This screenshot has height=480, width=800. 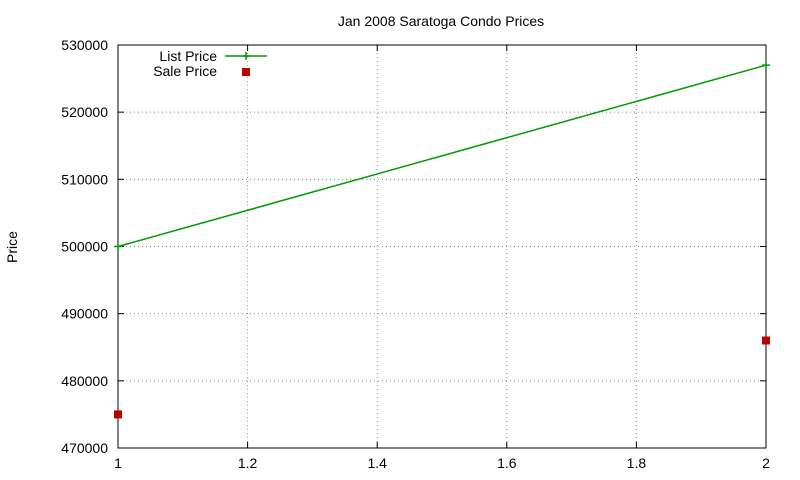 What do you see at coordinates (766, 463) in the screenshot?
I see `x-tick-label: 2` at bounding box center [766, 463].